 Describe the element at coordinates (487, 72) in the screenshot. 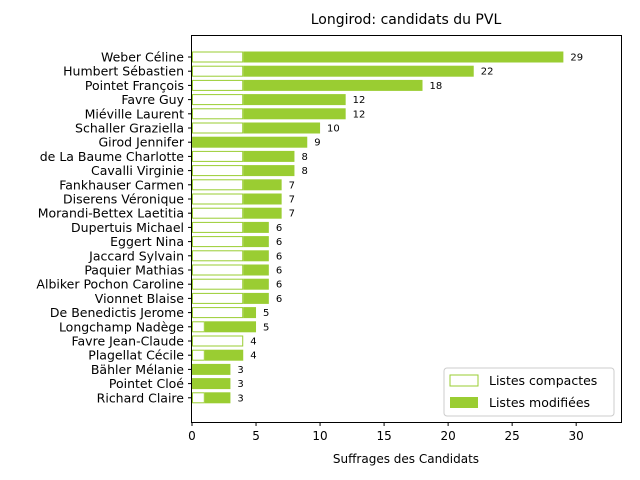

I see `bar-value-label: 22` at that location.